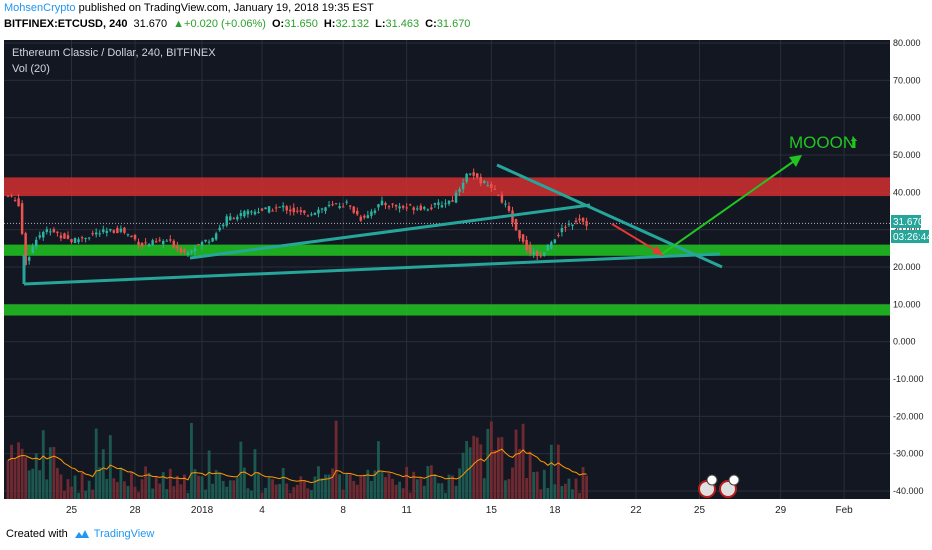  I want to click on y-tick-label: -20.000, so click(908, 416).